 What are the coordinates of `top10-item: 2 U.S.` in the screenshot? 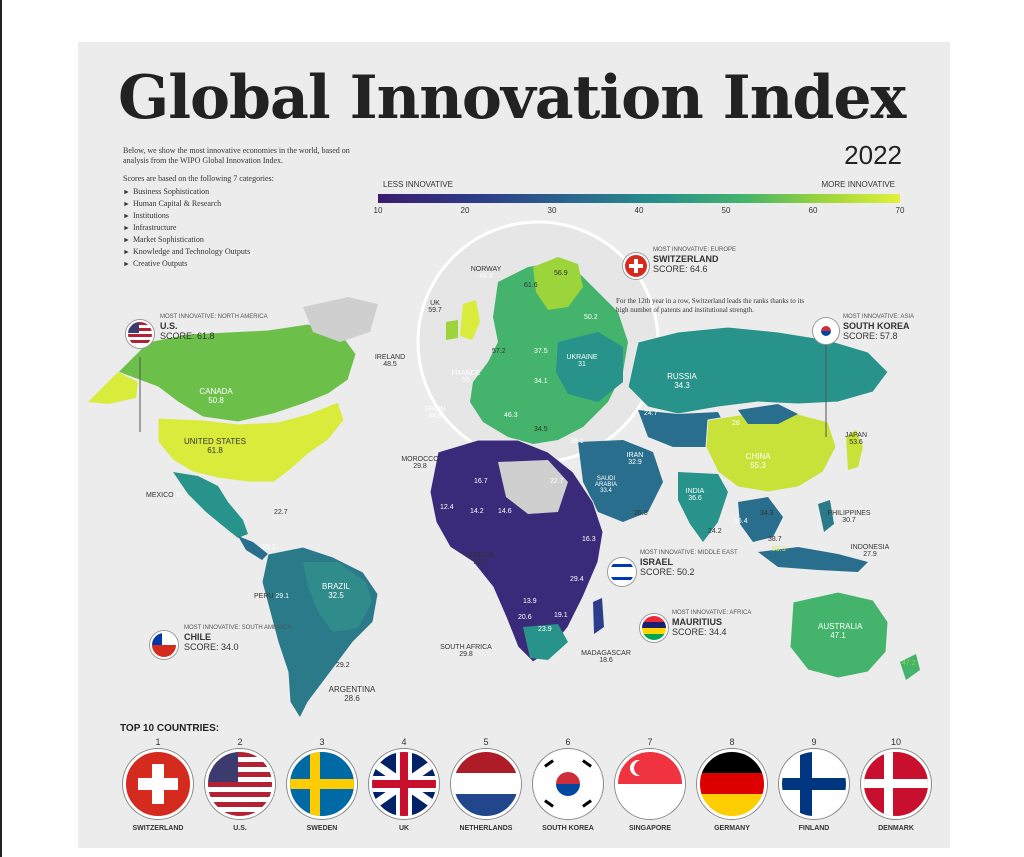 It's located at (240, 784).